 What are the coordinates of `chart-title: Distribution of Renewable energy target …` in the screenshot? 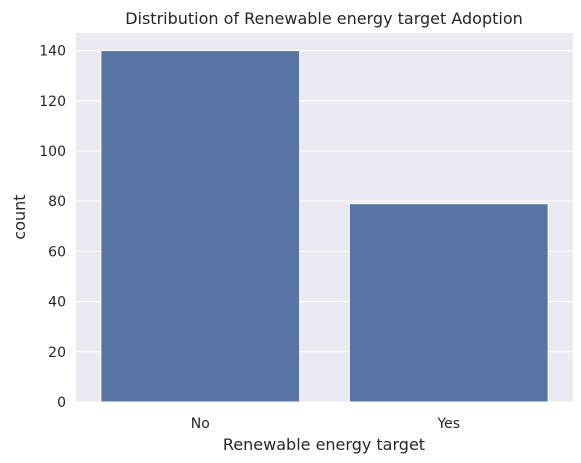 It's located at (324, 18).